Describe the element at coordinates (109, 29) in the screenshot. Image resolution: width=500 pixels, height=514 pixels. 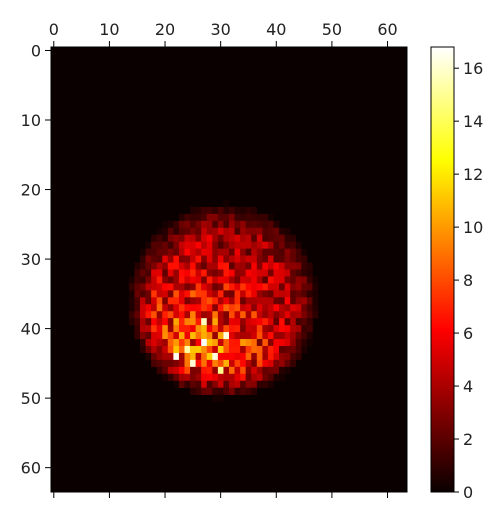
I see `x-tick-label: 10` at that location.